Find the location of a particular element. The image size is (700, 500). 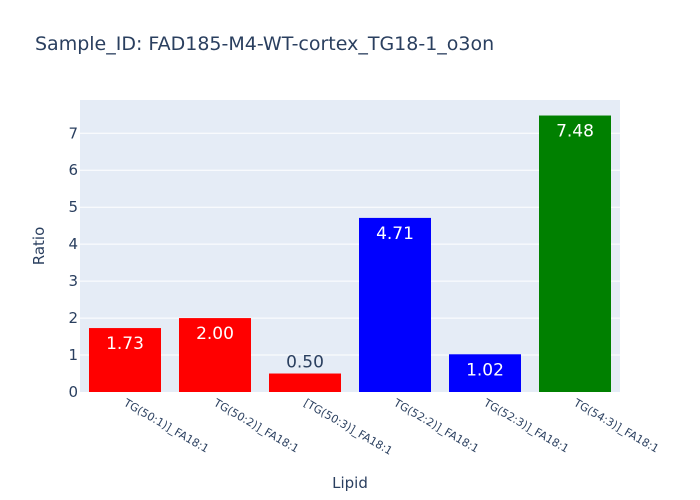

bar-value-label: 1.02 is located at coordinates (485, 370).